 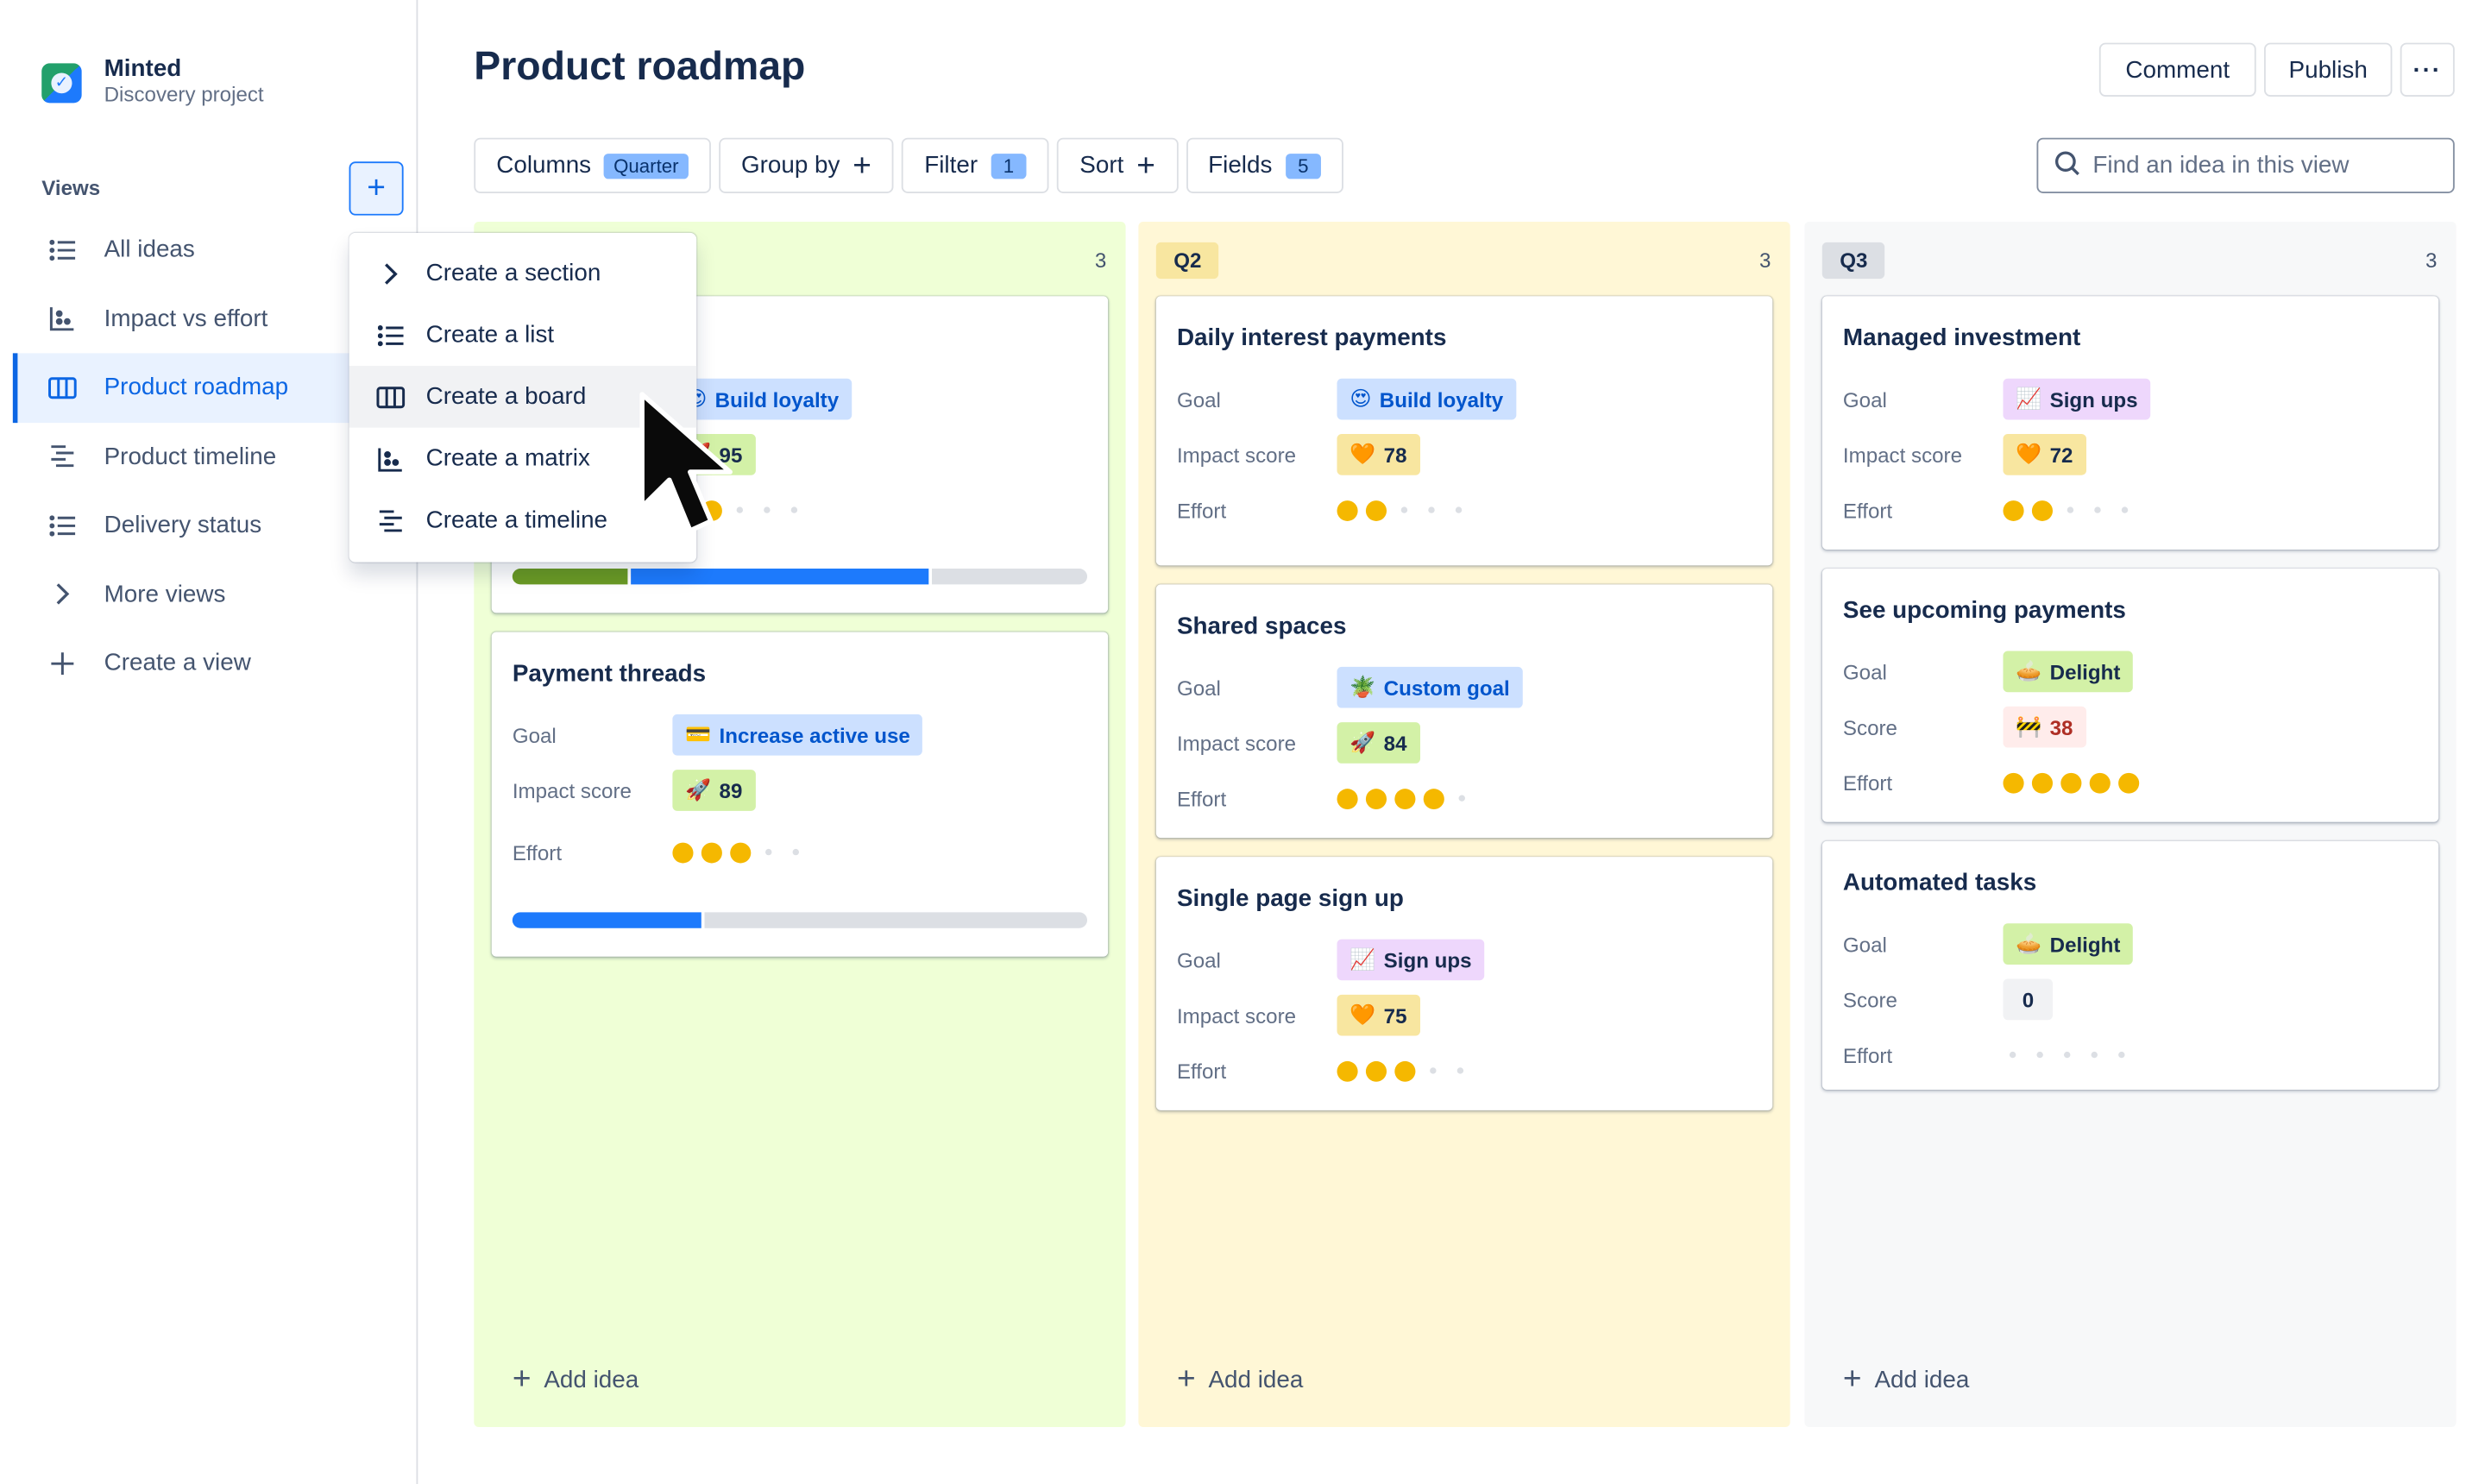 What do you see at coordinates (646, 166) in the screenshot?
I see `columns-badge: Quarter` at bounding box center [646, 166].